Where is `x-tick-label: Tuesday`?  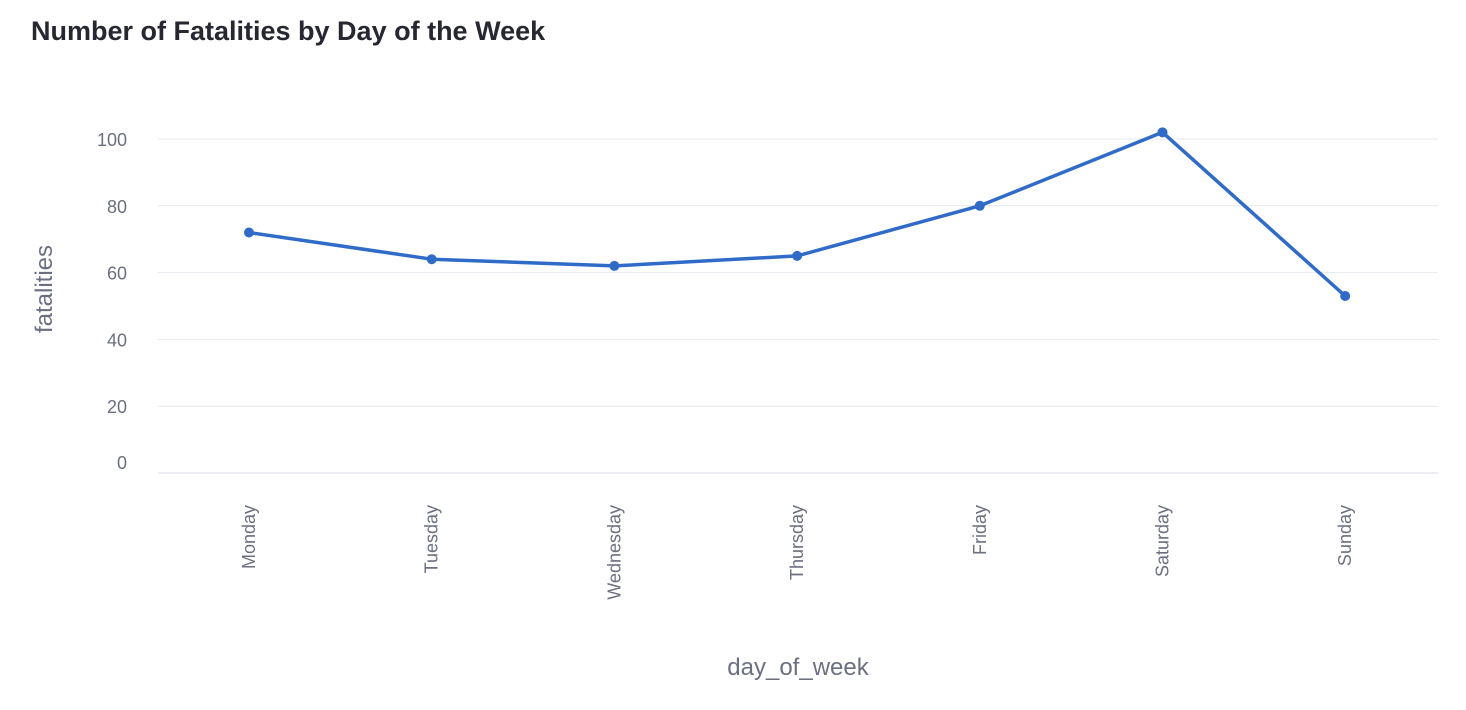
x-tick-label: Tuesday is located at coordinates (432, 539).